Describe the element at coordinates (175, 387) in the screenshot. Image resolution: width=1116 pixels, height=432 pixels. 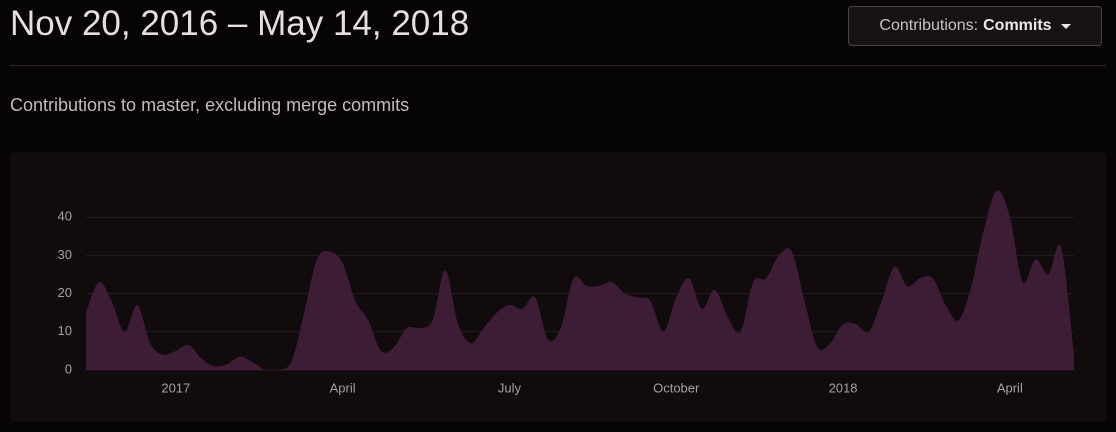
I see `x-tick-label: 2017` at that location.